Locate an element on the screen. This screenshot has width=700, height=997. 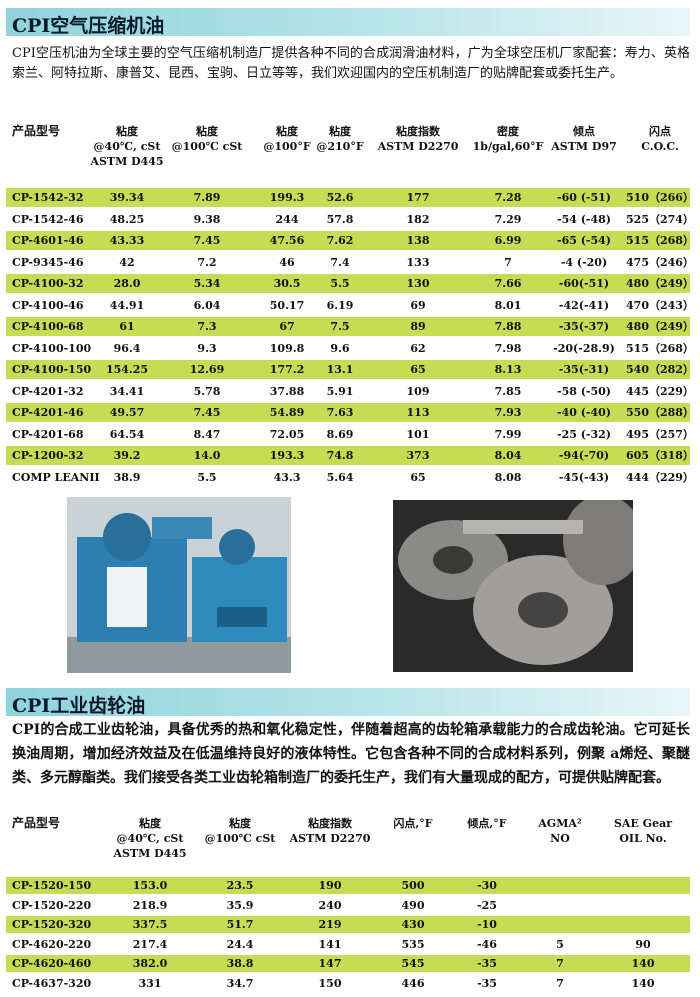
table-cell: -40 (-40) is located at coordinates (584, 413).